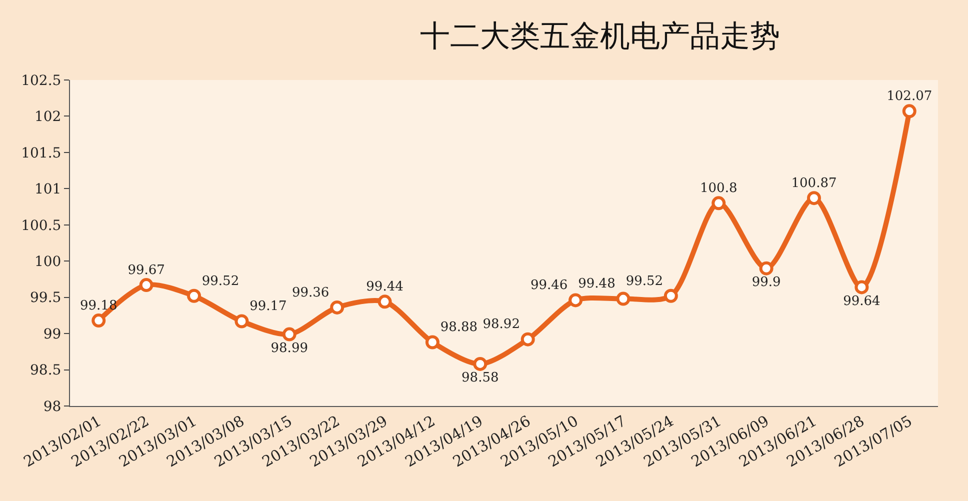 The image size is (968, 501). What do you see at coordinates (311, 292) in the screenshot?
I see `data-label: 99.36` at bounding box center [311, 292].